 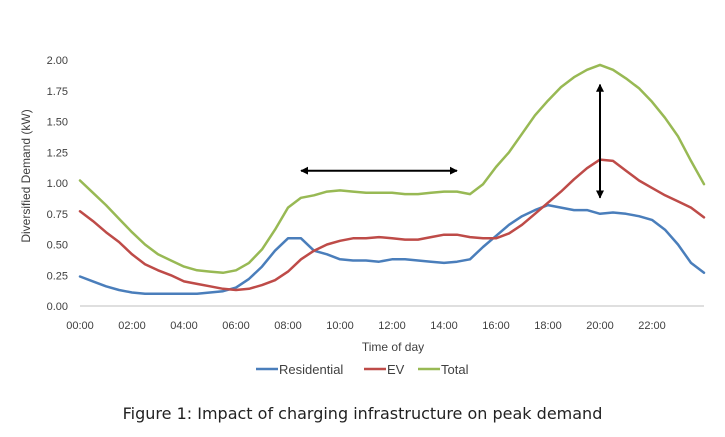 I want to click on y-tick-label: 0.25, so click(x=57, y=276).